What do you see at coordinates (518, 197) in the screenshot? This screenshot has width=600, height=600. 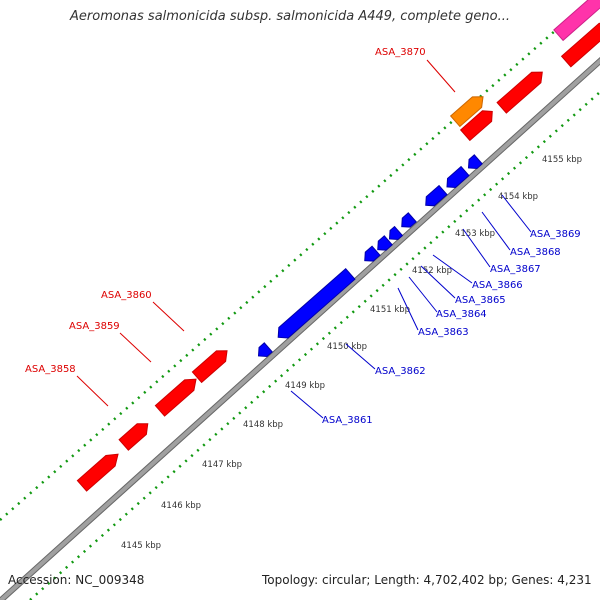 I see `scale-label-4154: 4154 kbp` at bounding box center [518, 197].